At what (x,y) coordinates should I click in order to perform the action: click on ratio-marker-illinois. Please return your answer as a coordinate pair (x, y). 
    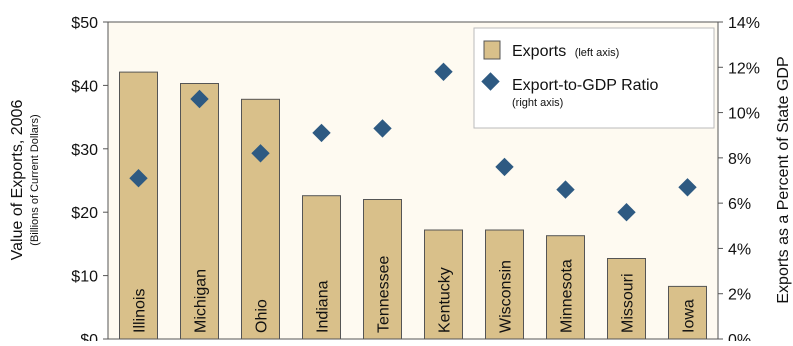
    Looking at the image, I should click on (138, 178).